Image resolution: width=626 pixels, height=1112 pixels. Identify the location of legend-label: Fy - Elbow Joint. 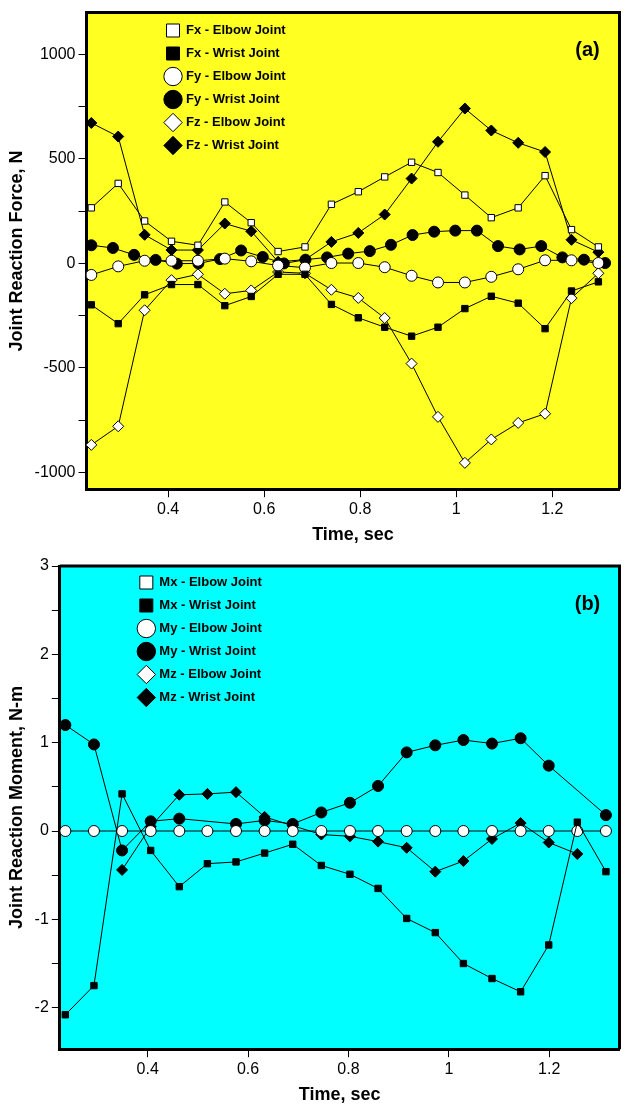
(236, 76).